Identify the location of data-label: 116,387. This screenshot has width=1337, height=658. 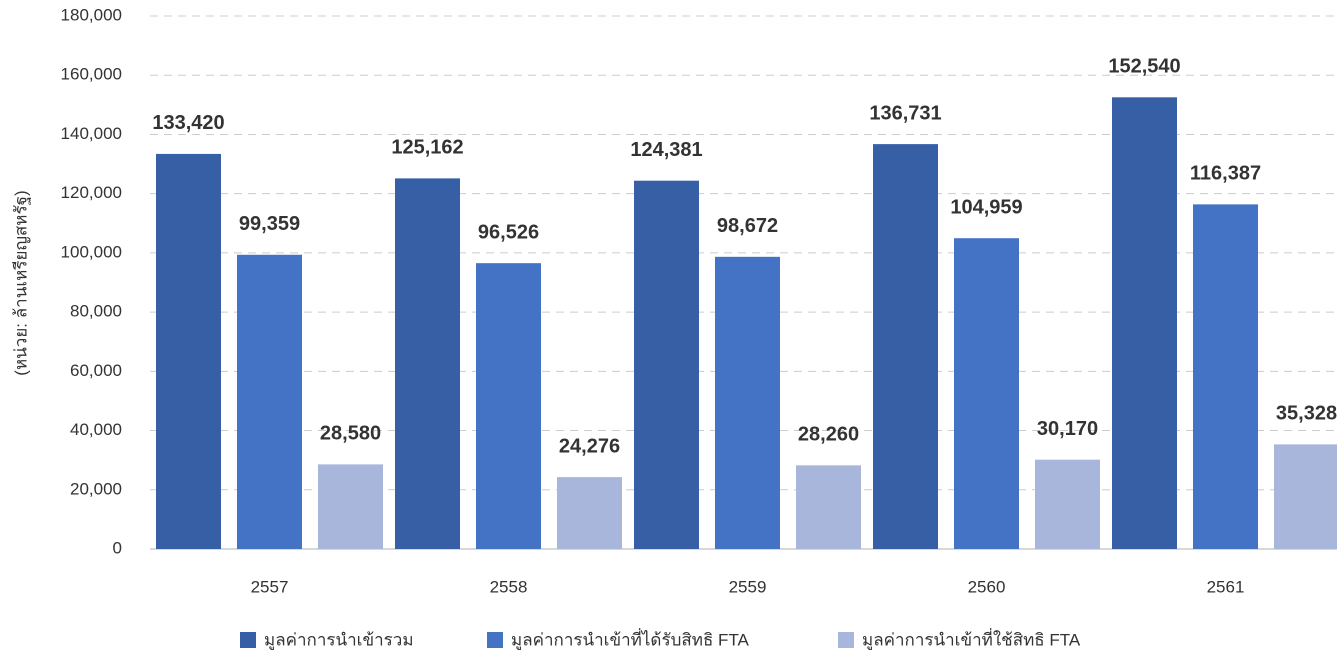
(1225, 174).